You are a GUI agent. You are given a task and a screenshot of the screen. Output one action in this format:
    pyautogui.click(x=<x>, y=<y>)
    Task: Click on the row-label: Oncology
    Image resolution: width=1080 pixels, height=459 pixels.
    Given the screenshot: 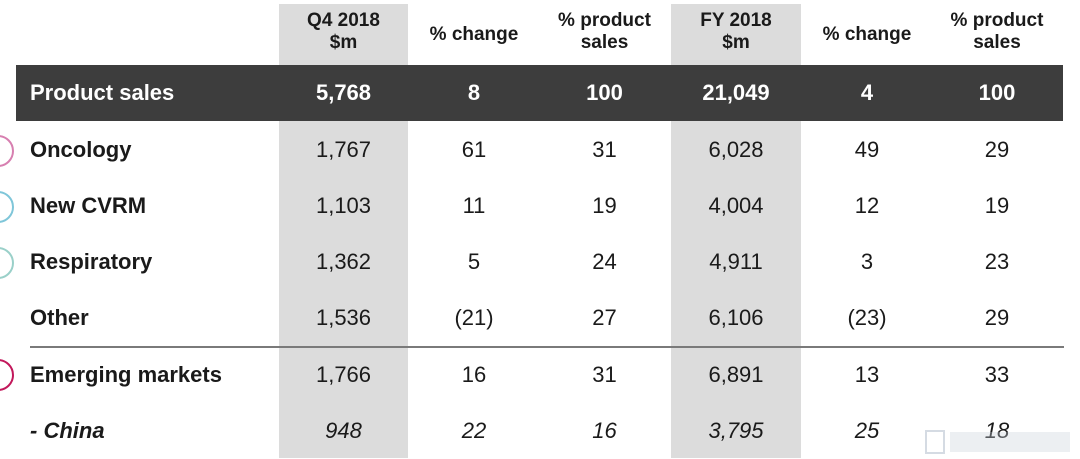 What is the action you would take?
    pyautogui.click(x=81, y=149)
    